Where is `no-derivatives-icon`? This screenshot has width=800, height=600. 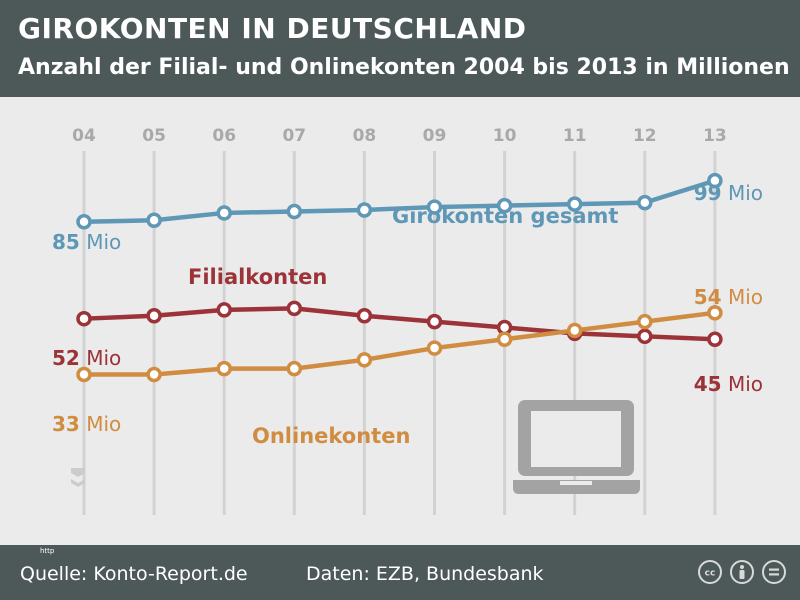
no-derivatives-icon is located at coordinates (774, 572).